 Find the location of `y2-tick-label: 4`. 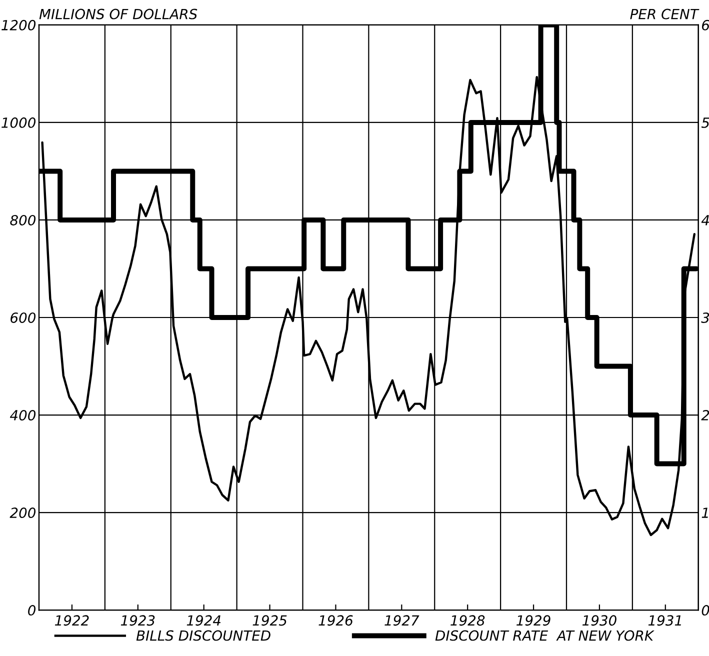

y2-tick-label: 4 is located at coordinates (705, 220).